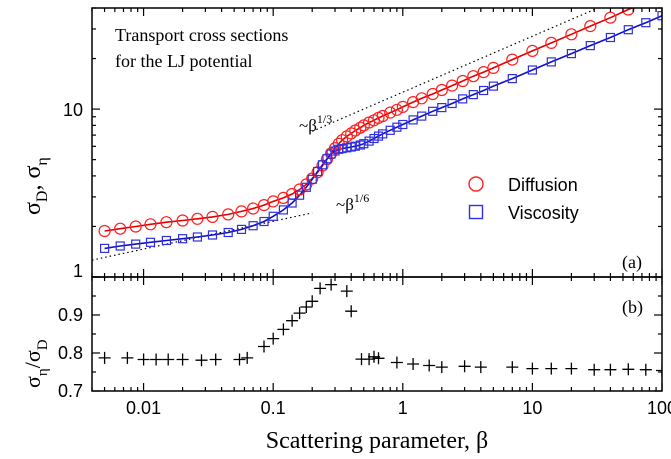 The height and width of the screenshot is (459, 671). Describe the element at coordinates (543, 185) in the screenshot. I see `legend-label-diffusion: Diffusion` at that location.